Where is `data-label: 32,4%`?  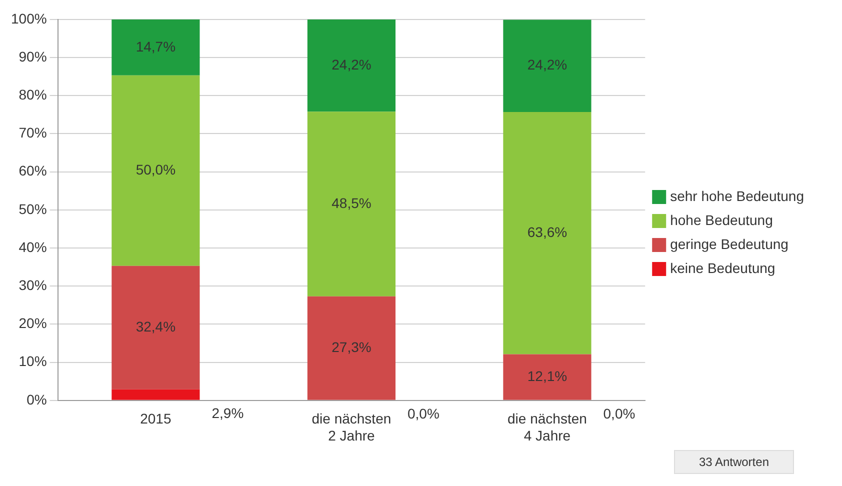
data-label: 32,4% is located at coordinates (156, 326).